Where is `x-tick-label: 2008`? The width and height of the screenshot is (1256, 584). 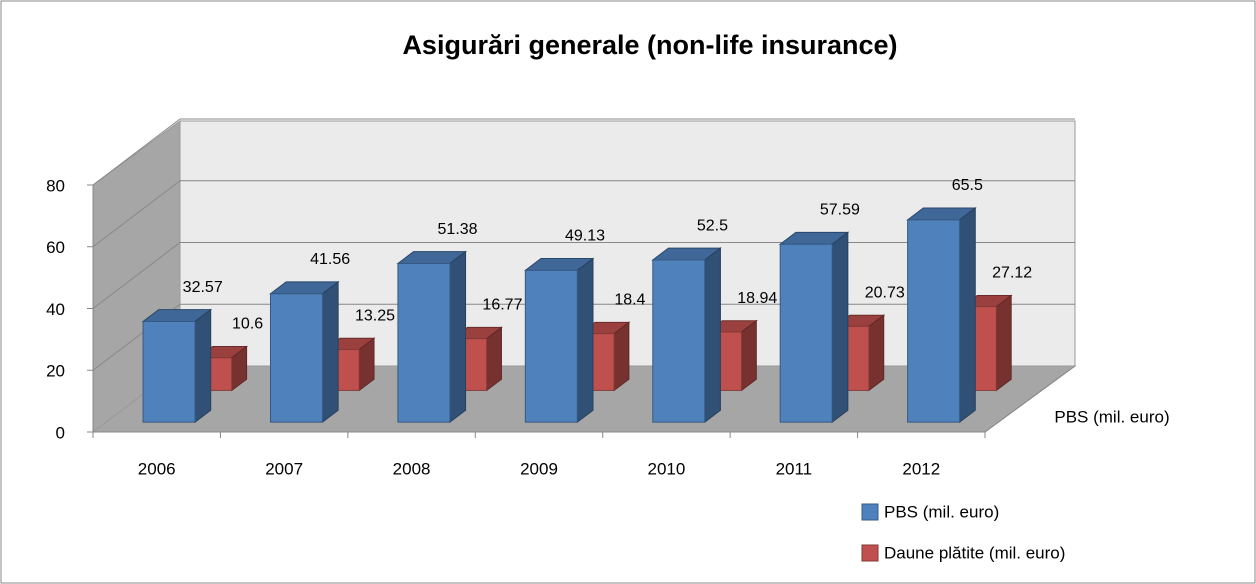
x-tick-label: 2008 is located at coordinates (412, 468).